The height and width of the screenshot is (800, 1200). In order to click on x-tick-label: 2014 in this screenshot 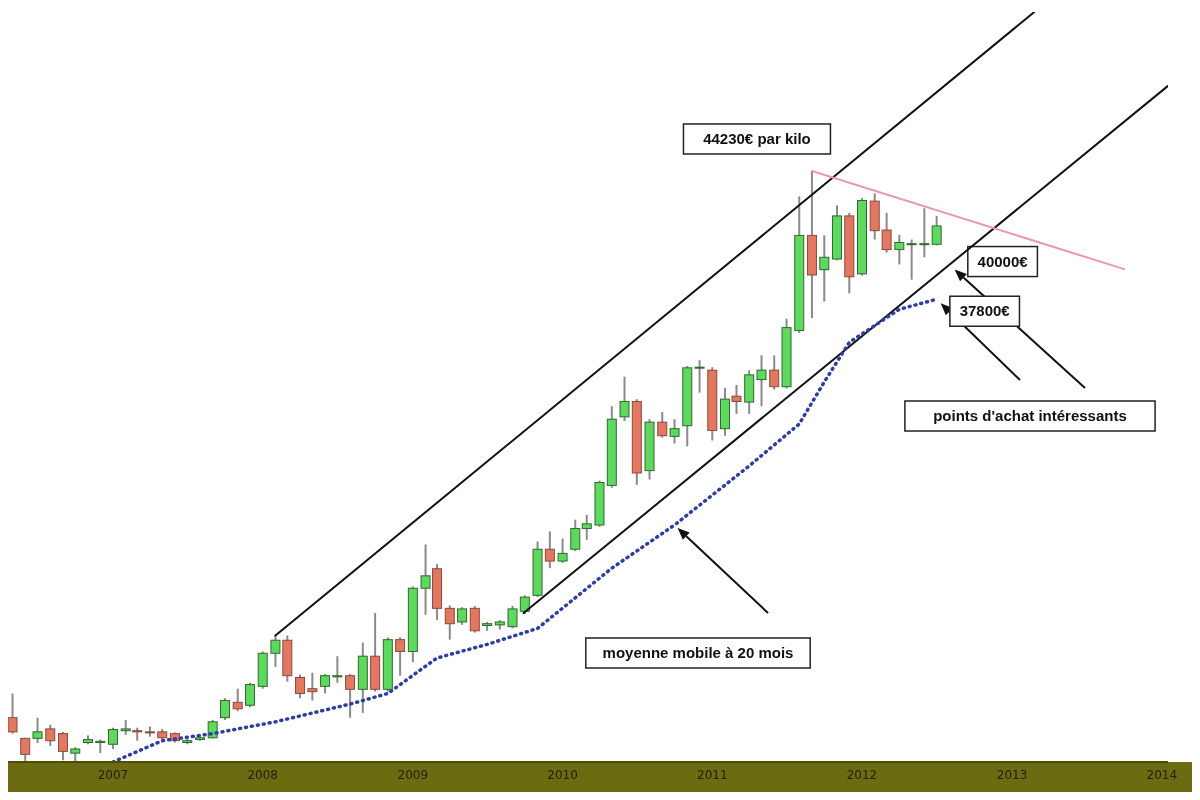, I will do `click(1162, 774)`.